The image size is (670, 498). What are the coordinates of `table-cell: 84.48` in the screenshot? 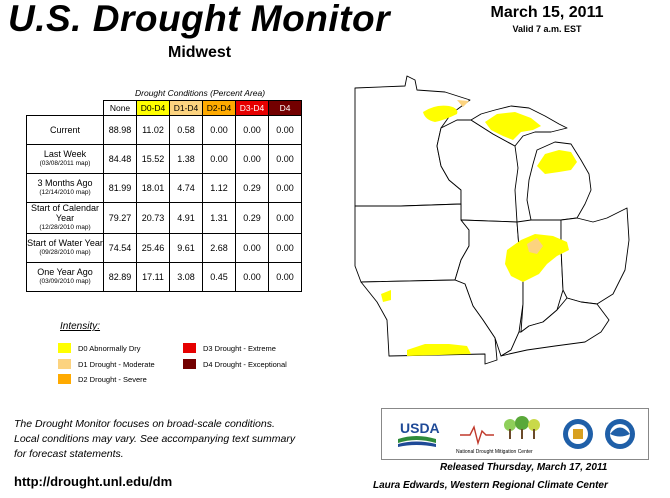 It's located at (120, 159).